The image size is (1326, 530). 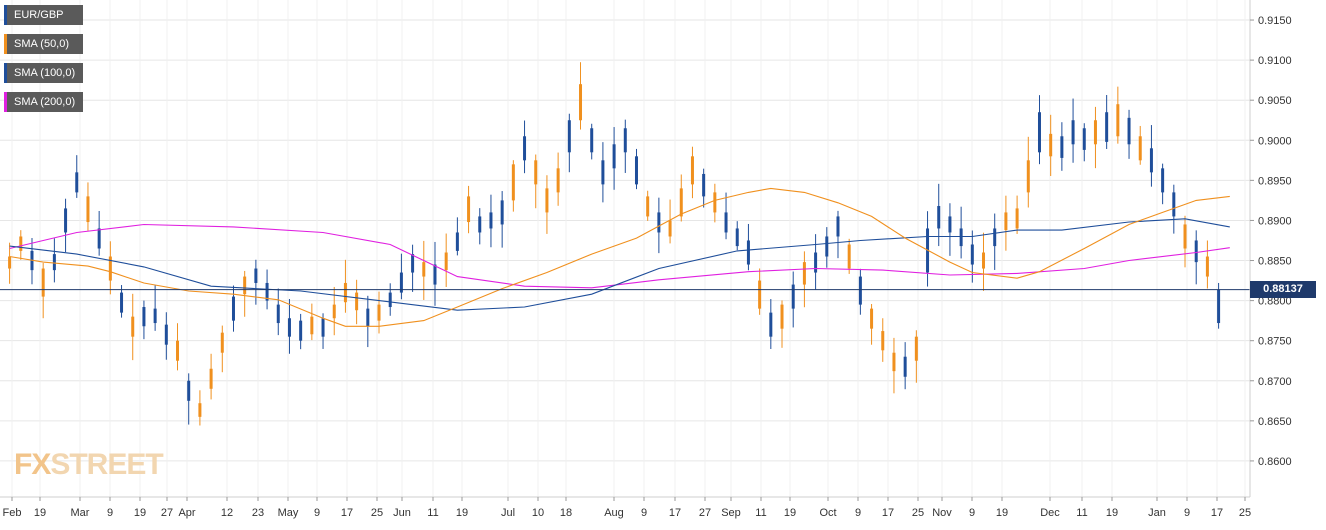 What do you see at coordinates (972, 513) in the screenshot?
I see `x-tick-label: 9` at bounding box center [972, 513].